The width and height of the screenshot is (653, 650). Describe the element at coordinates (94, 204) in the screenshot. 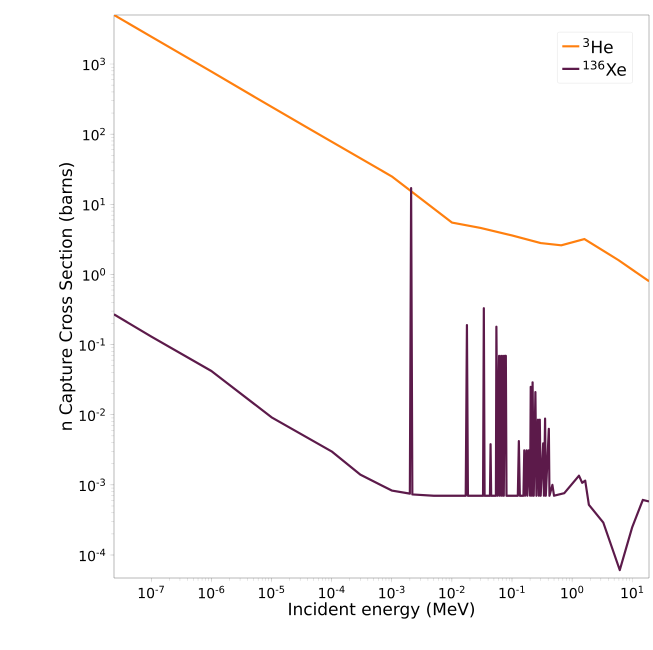

I see `y-tick-label: 10$^{1}$` at that location.